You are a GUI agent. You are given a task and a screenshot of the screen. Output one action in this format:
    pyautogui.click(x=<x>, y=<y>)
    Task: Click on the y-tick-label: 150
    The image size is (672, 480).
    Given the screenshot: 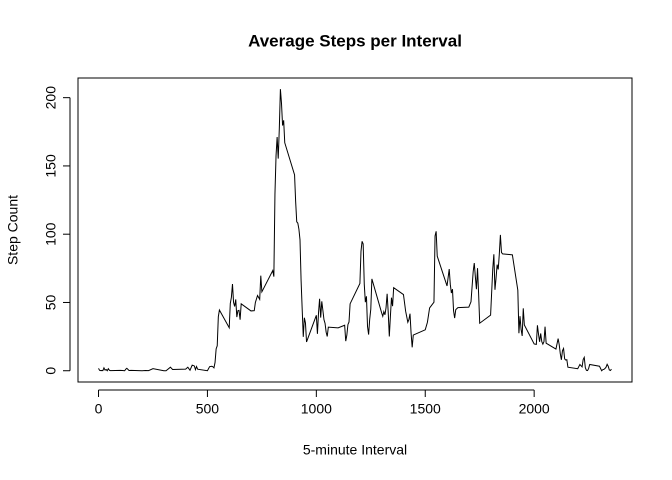 What is the action you would take?
    pyautogui.click(x=51, y=166)
    